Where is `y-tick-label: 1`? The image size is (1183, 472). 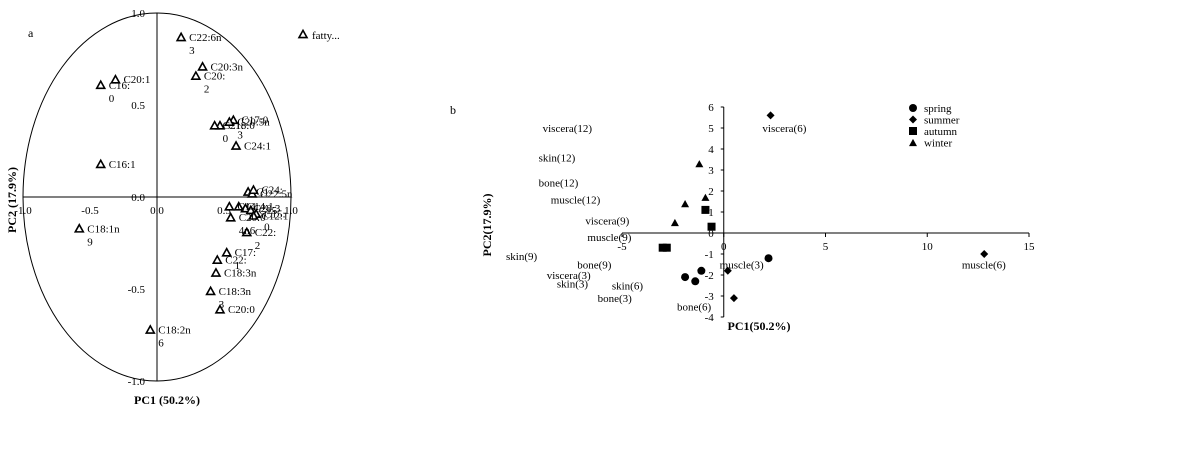
y-tick-label: 1 is located at coordinates (711, 213).